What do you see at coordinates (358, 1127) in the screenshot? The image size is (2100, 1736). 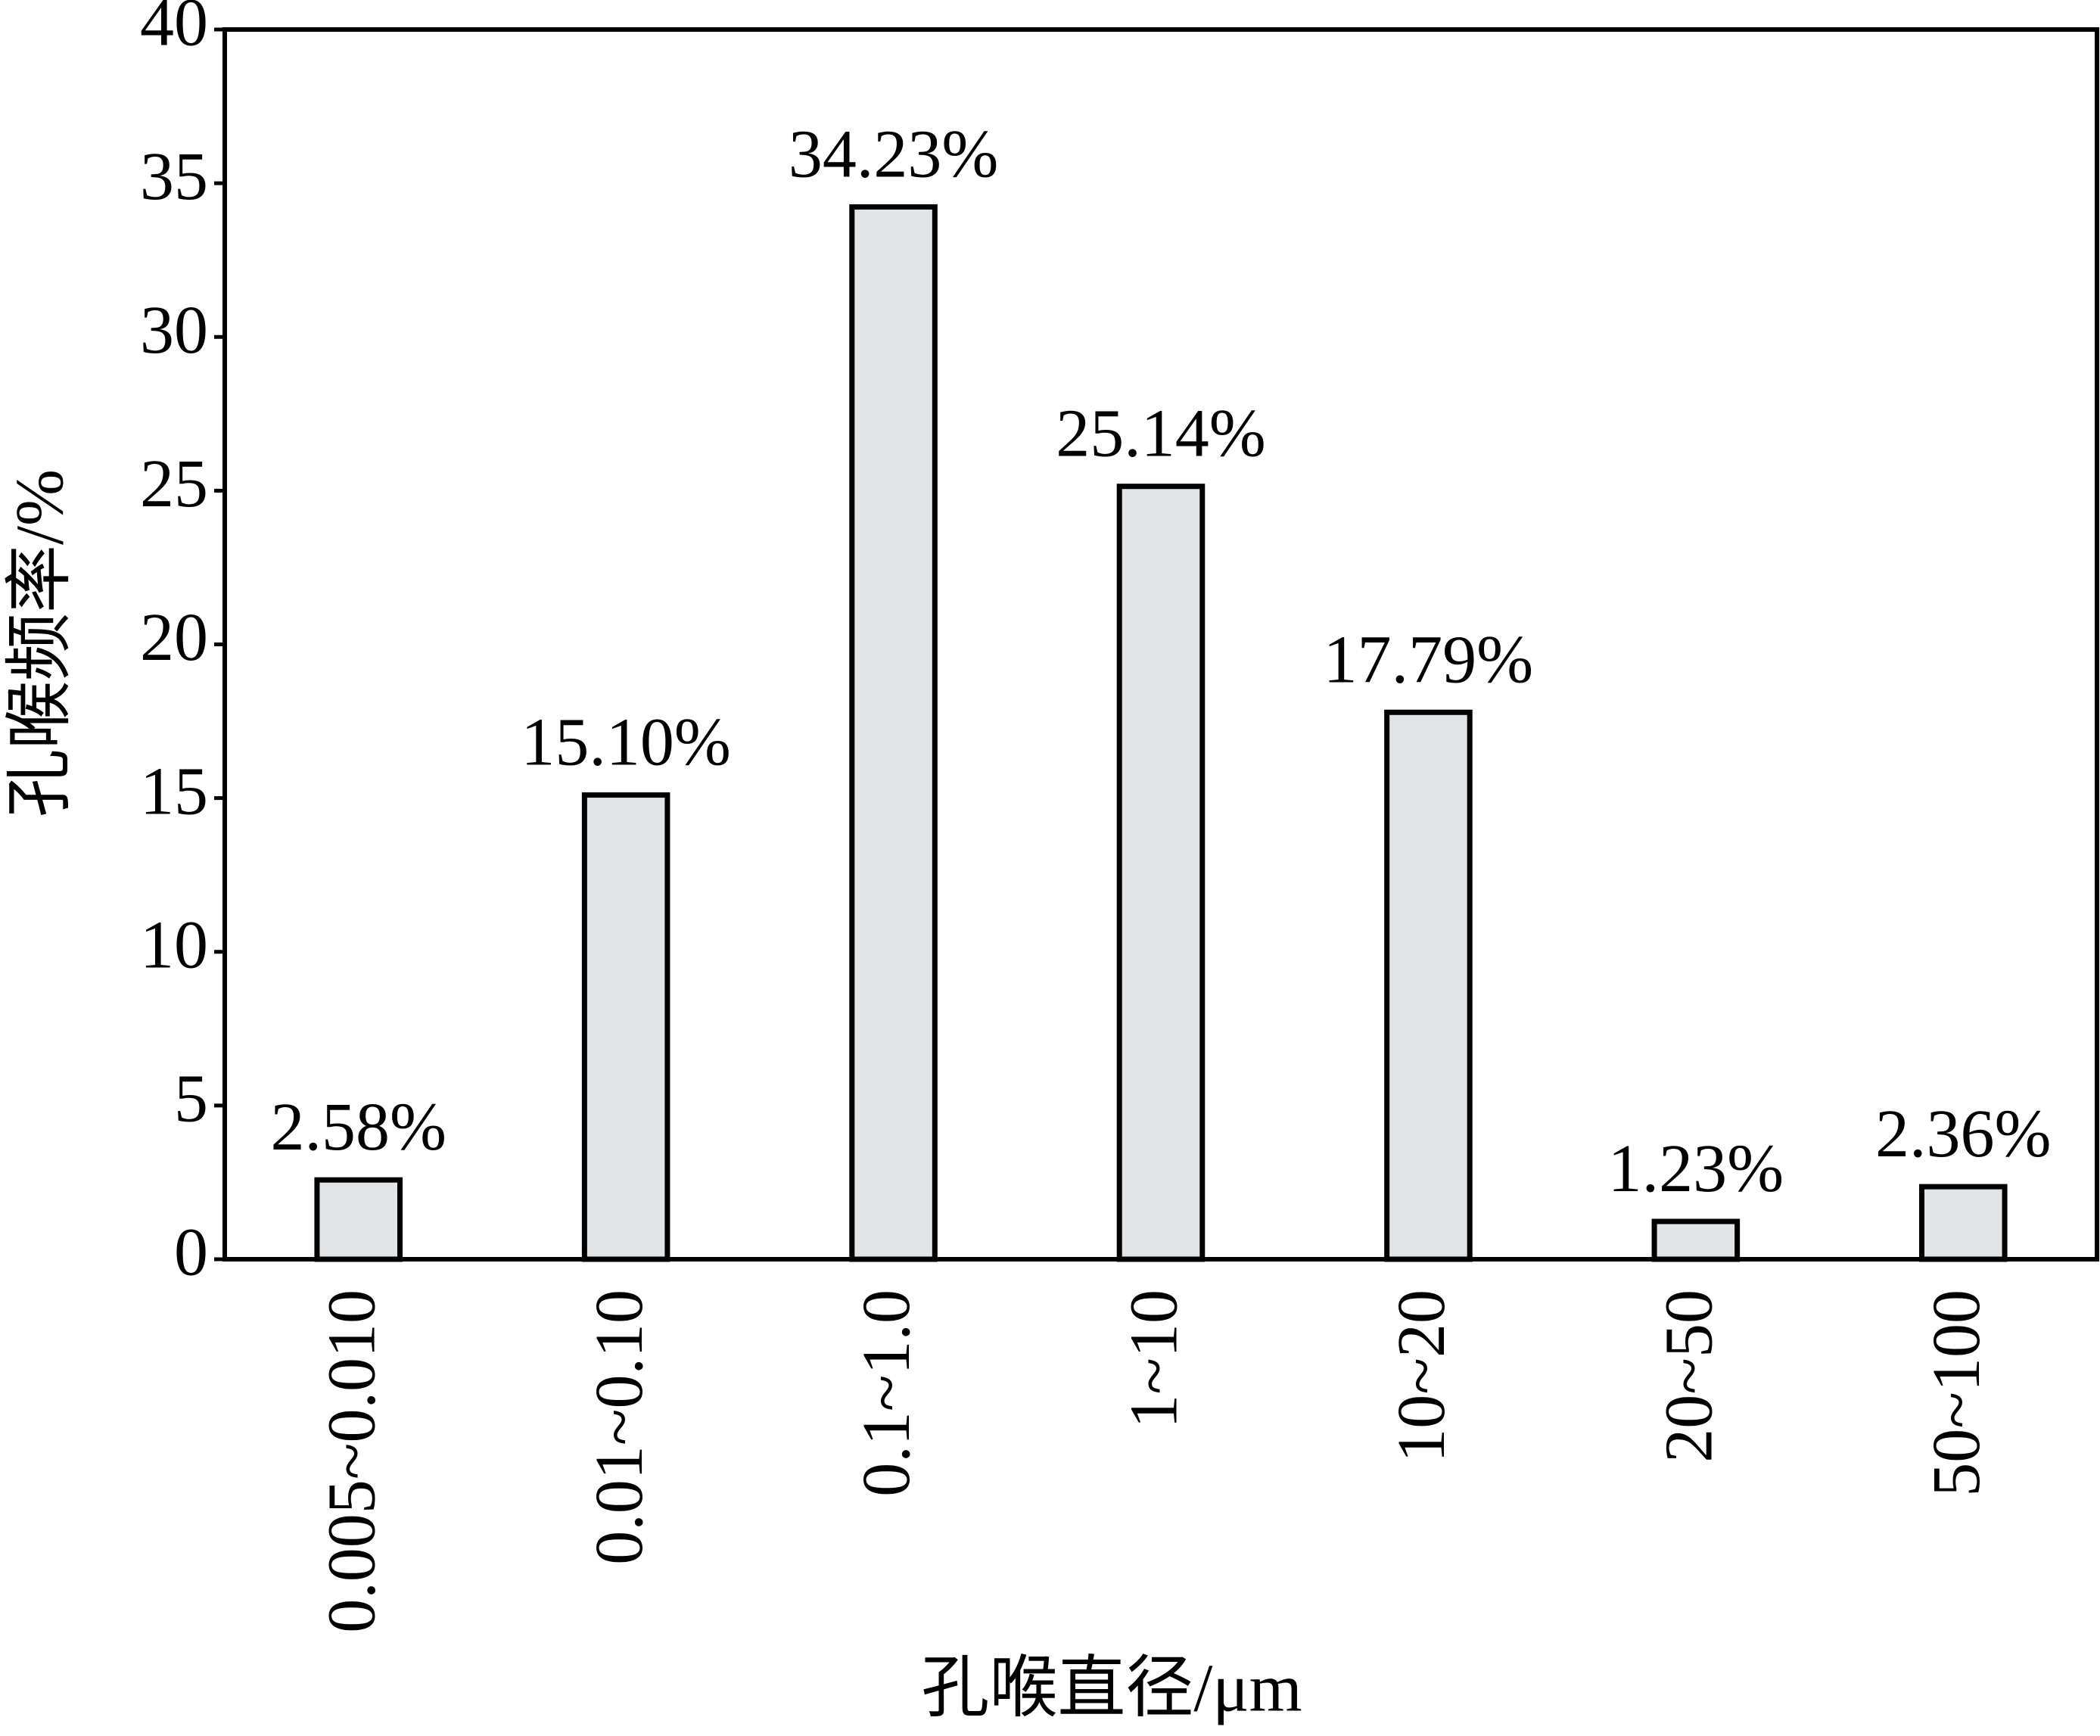 I see `data-label: 2.58%` at bounding box center [358, 1127].